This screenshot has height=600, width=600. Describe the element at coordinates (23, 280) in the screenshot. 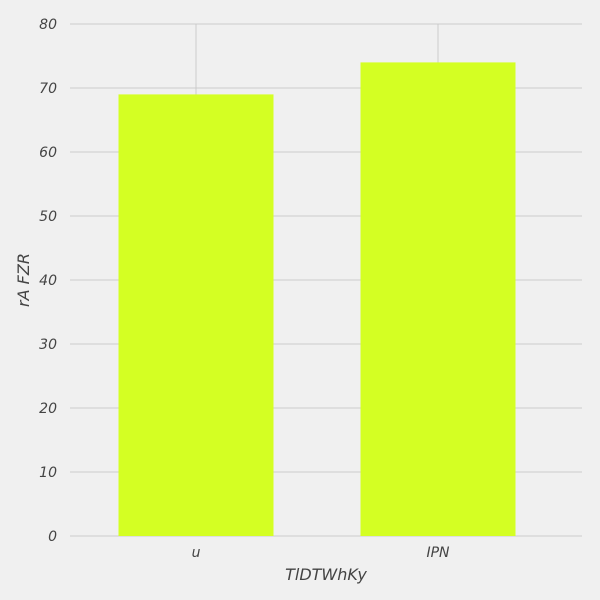

I see `y-axis-label: rA FZR` at that location.